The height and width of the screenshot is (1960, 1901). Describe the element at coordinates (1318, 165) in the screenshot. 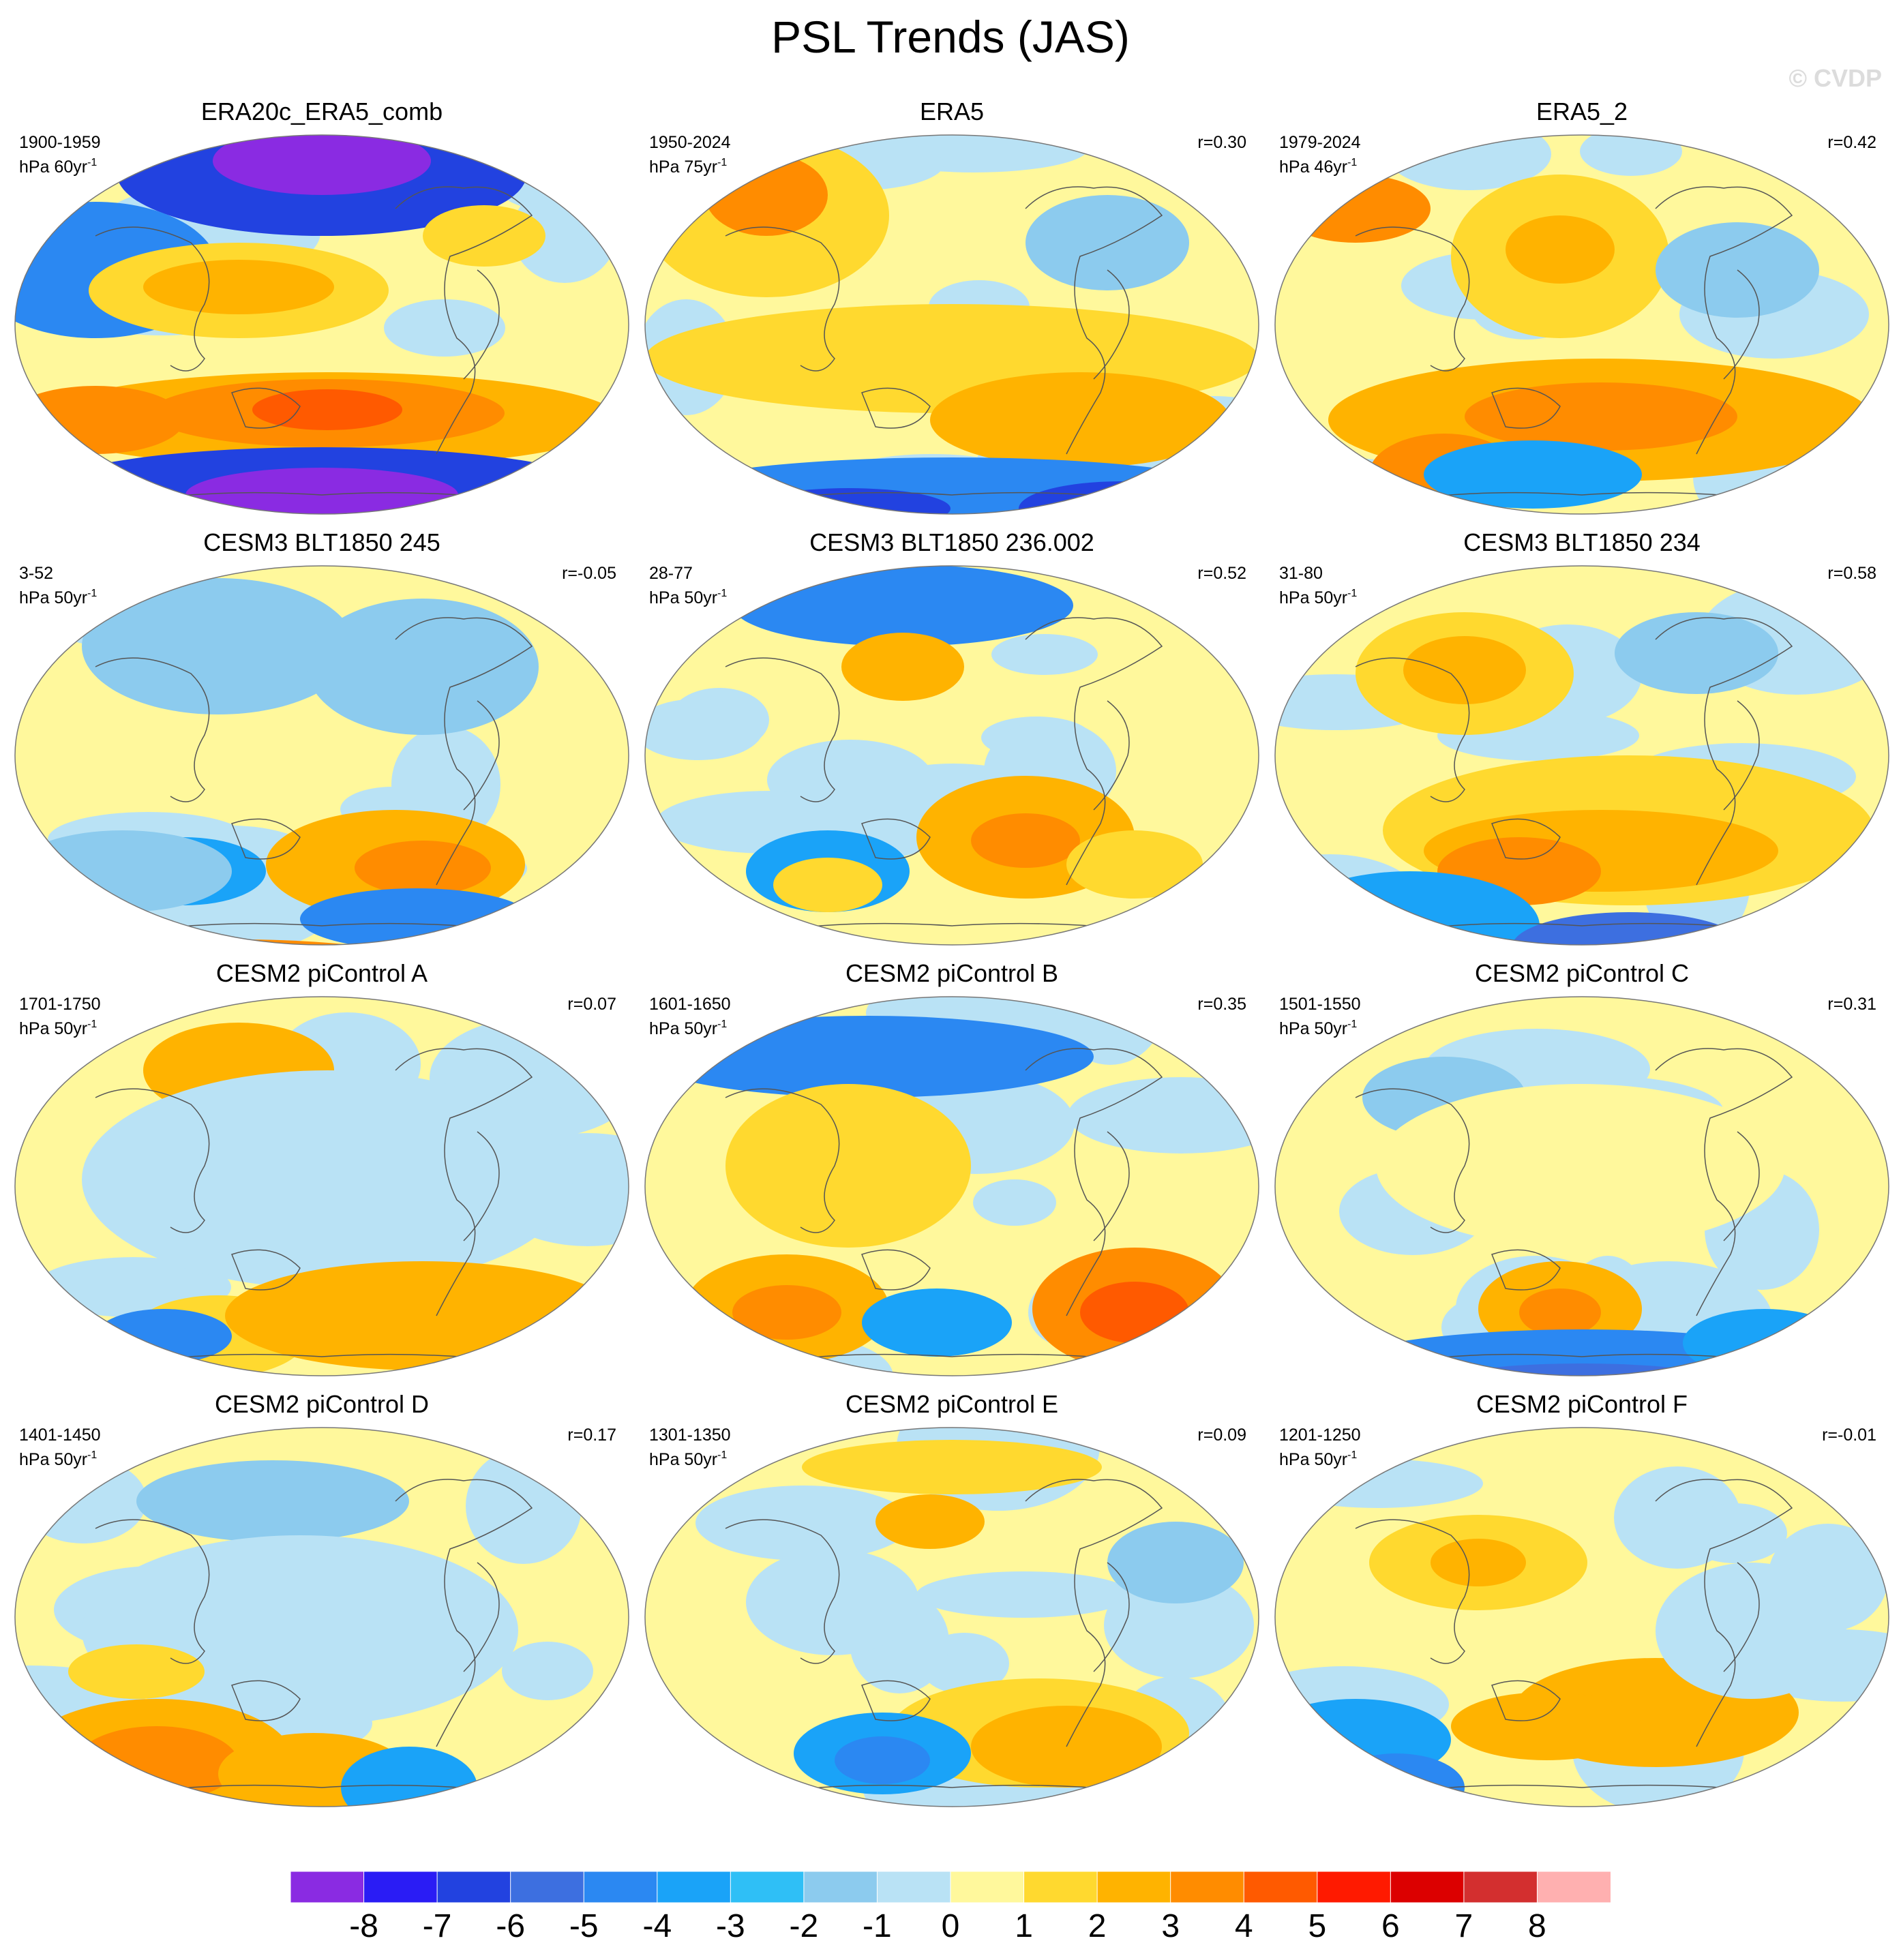

I see `panel-units: hPa 46yr-1` at that location.